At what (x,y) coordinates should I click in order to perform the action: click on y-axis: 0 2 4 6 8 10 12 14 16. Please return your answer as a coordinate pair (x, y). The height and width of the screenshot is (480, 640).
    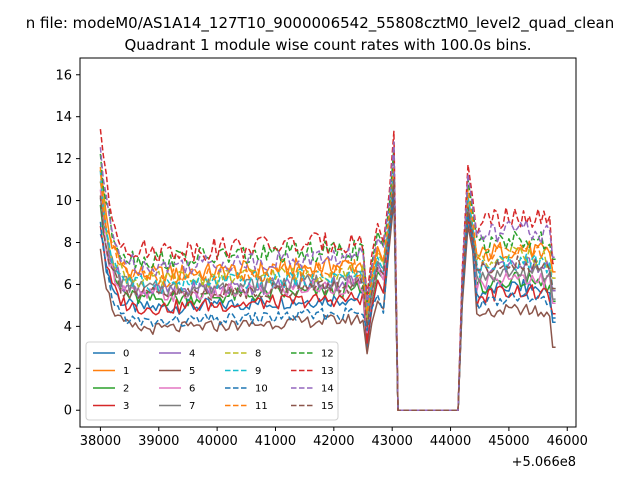
    Looking at the image, I should click on (67, 243).